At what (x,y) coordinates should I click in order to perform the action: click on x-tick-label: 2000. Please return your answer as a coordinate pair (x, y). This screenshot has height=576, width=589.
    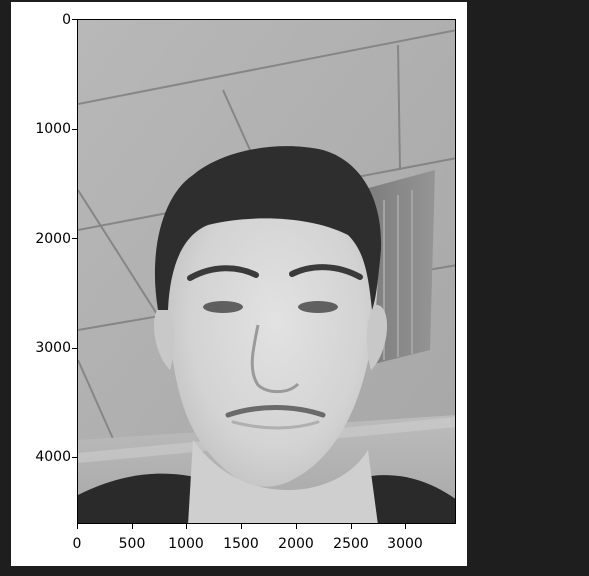
    Looking at the image, I should click on (296, 544).